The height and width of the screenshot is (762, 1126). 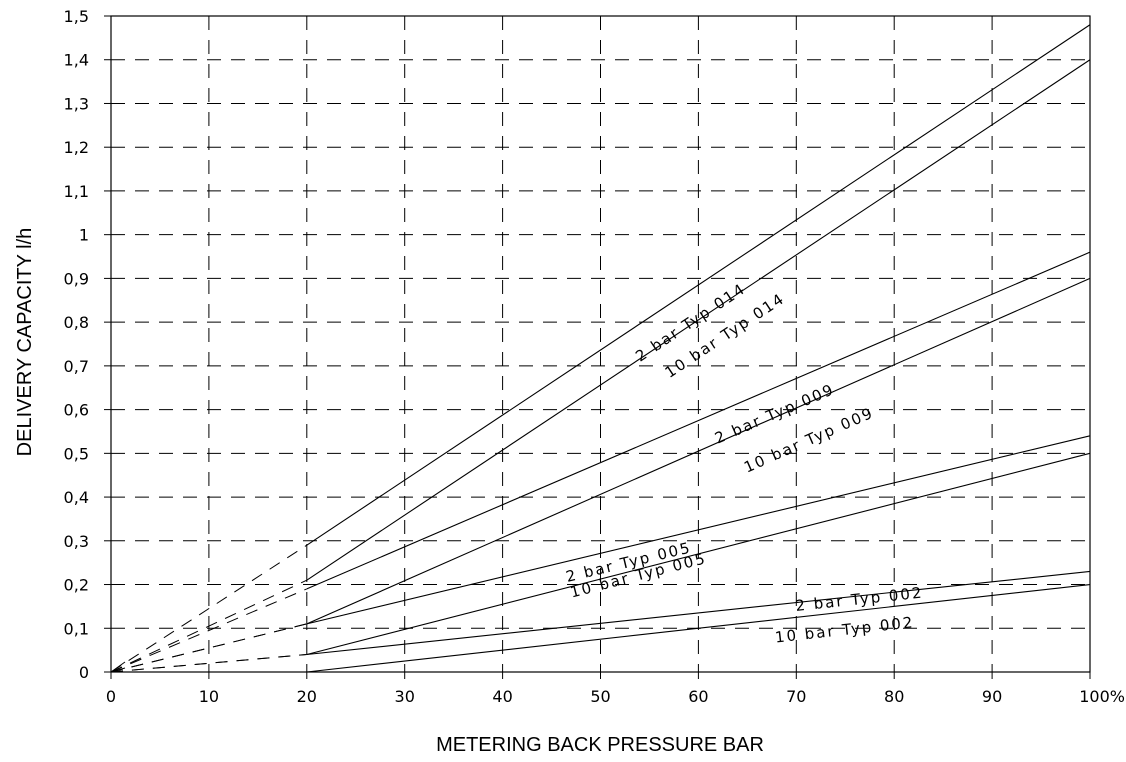 I want to click on y-tick-label: 0, so click(x=84, y=672).